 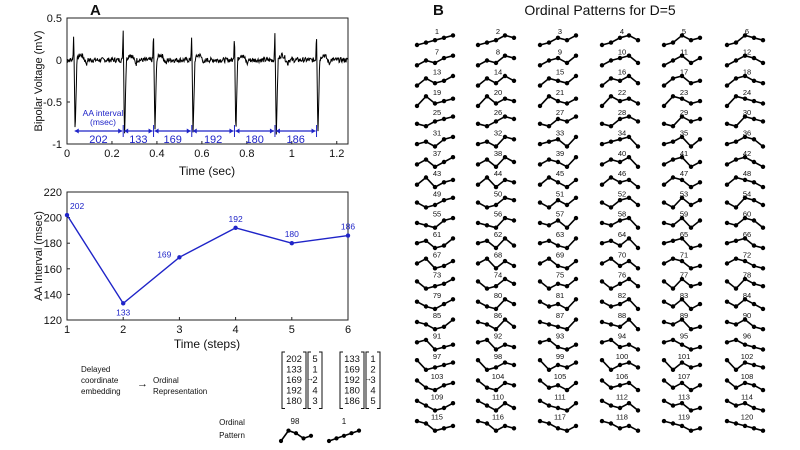 I want to click on pattern-number: 76, so click(x=622, y=275).